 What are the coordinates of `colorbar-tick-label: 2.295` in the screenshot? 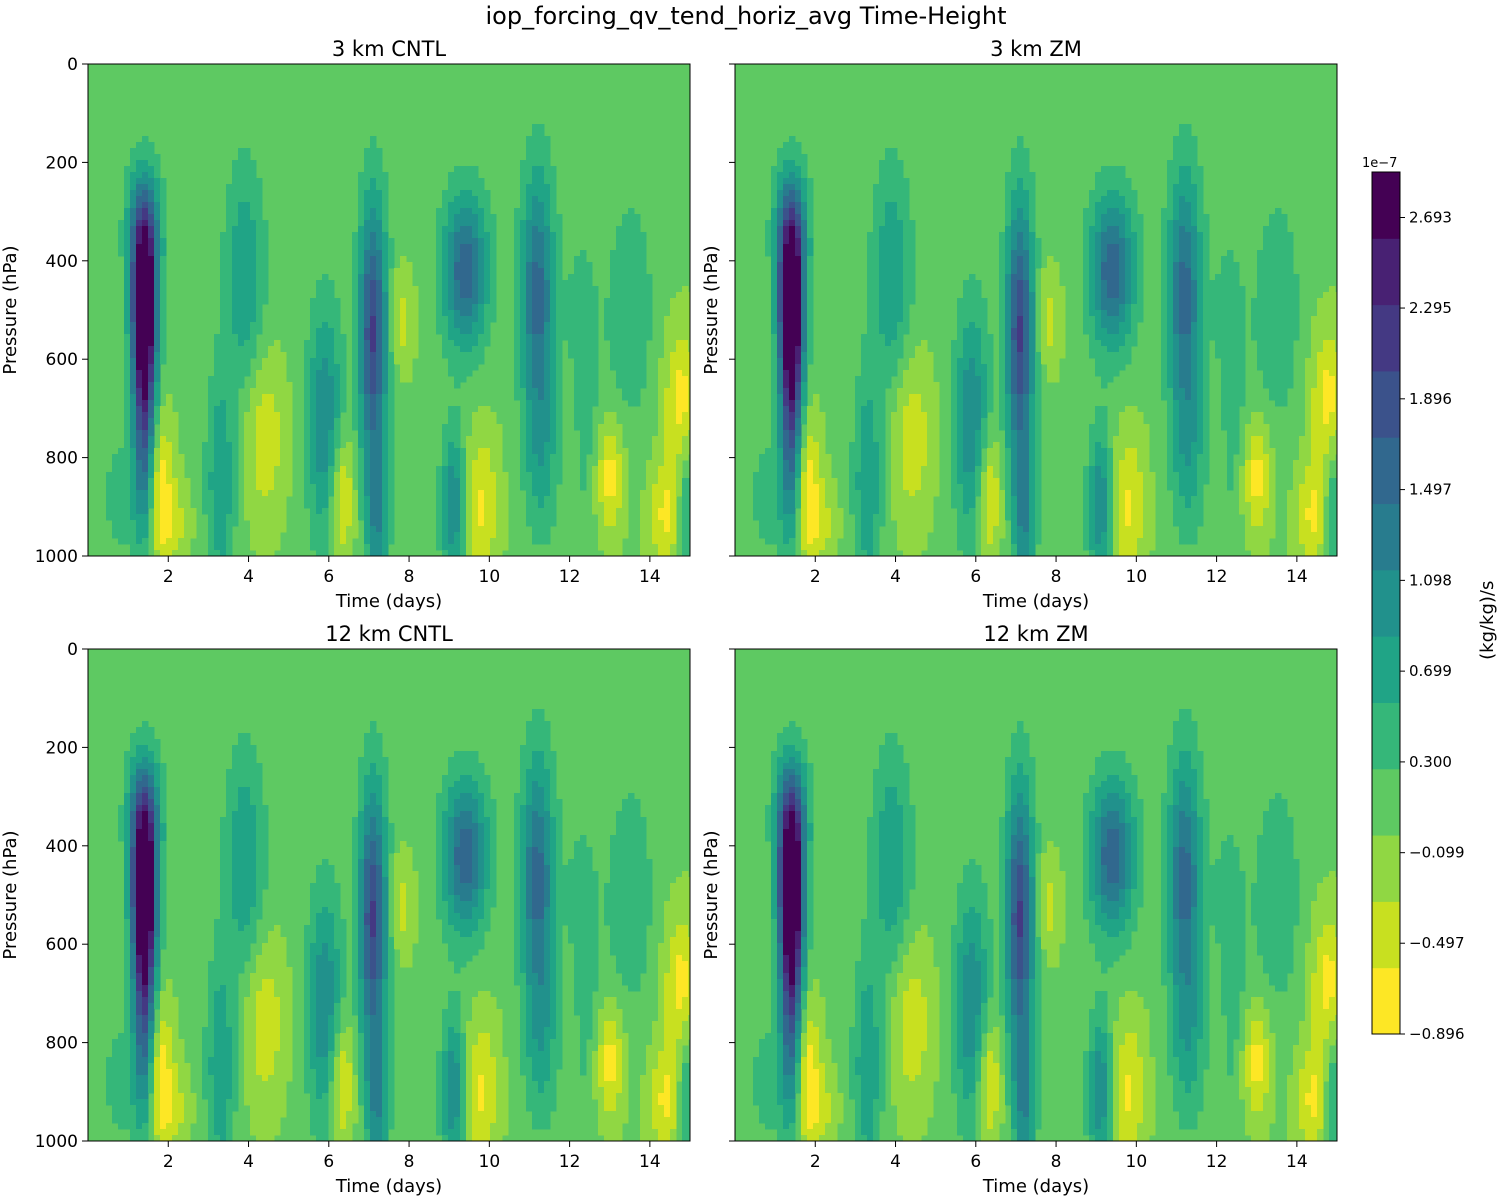 It's located at (1430, 308).